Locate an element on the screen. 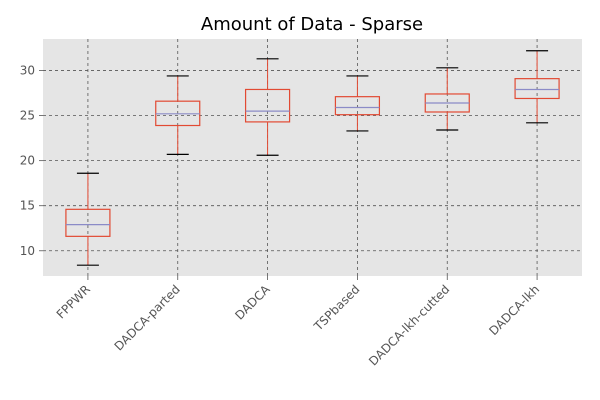  x-tick-label: DADCA-lkh-cutted is located at coordinates (409, 325).